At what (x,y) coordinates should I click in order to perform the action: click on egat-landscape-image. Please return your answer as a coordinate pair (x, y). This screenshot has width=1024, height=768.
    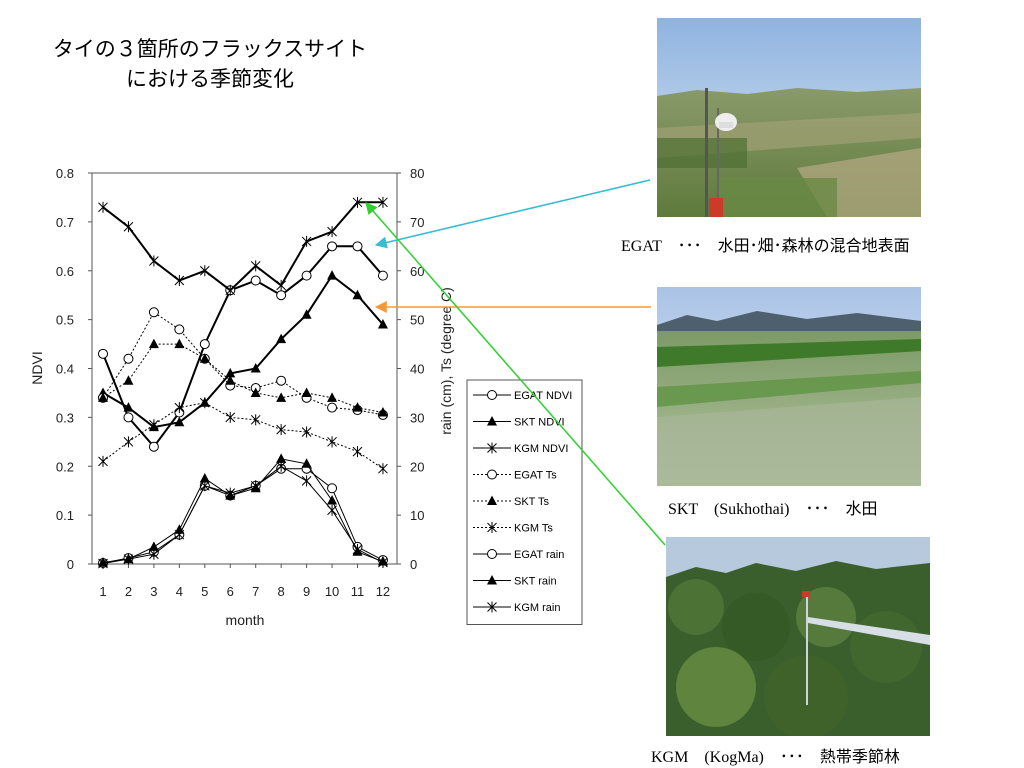
    Looking at the image, I should click on (789, 117).